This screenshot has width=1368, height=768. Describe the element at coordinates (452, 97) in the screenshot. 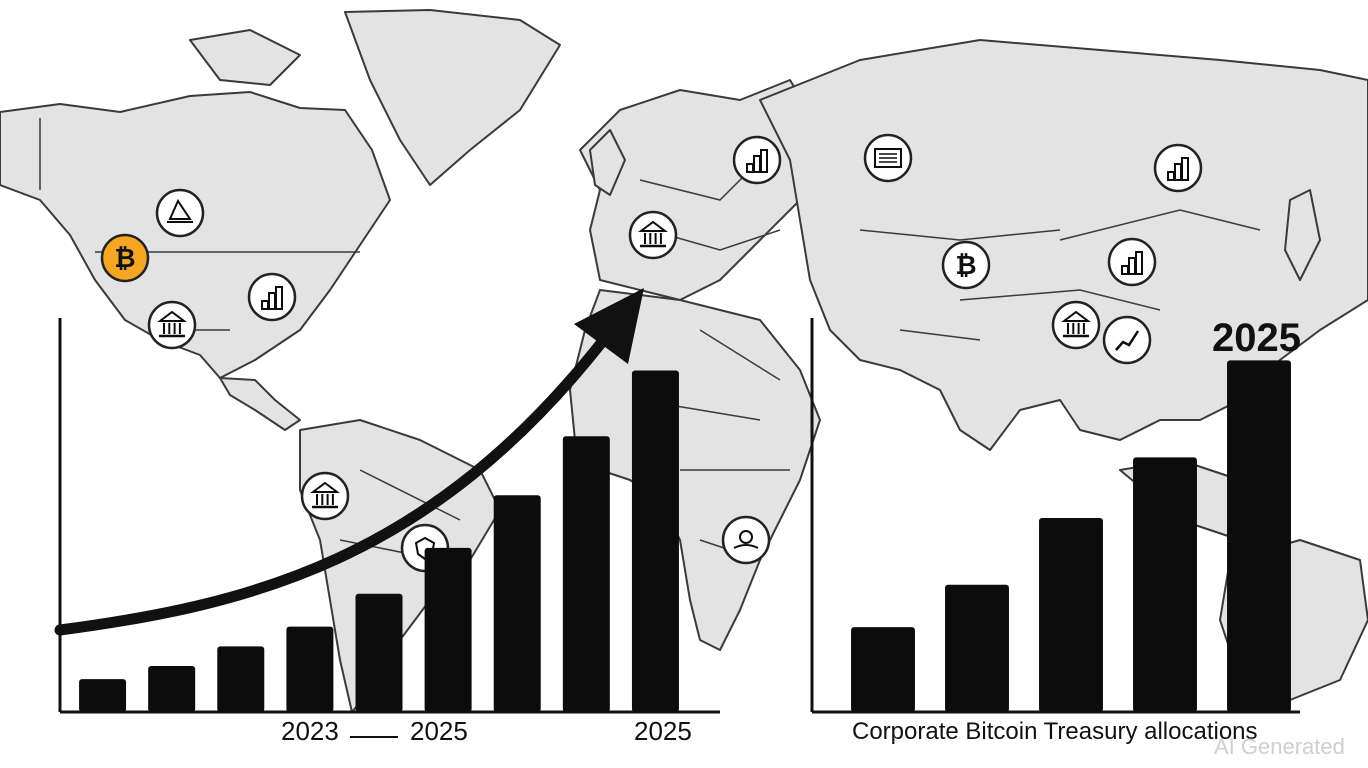

I see `landmass-greenland` at that location.